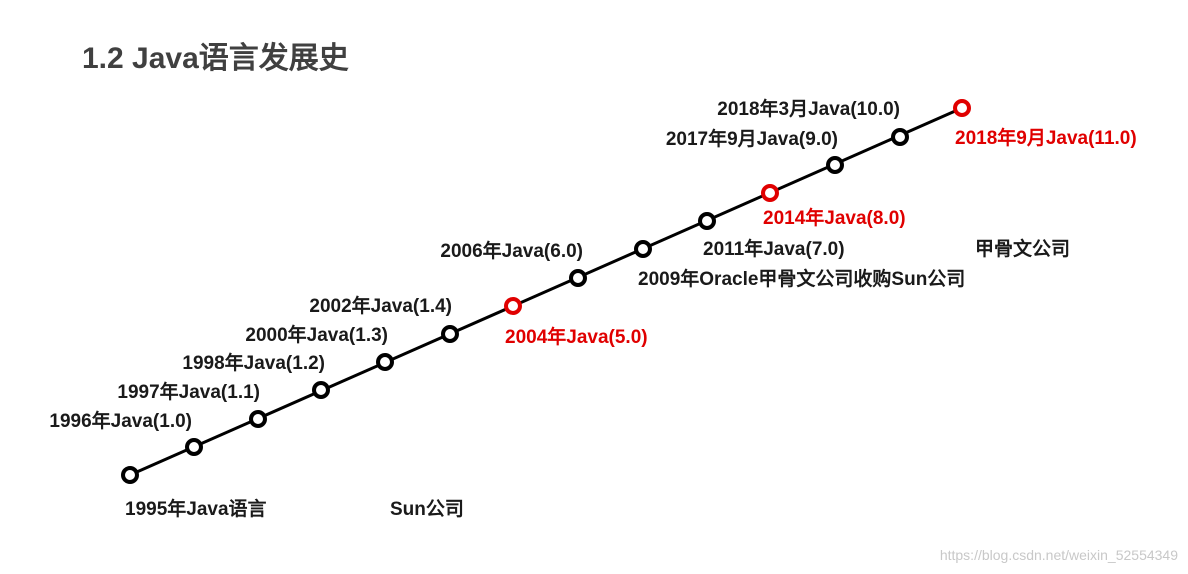 The width and height of the screenshot is (1188, 574). Describe the element at coordinates (1022, 248) in the screenshot. I see `company-label: 甲骨文公司` at that location.